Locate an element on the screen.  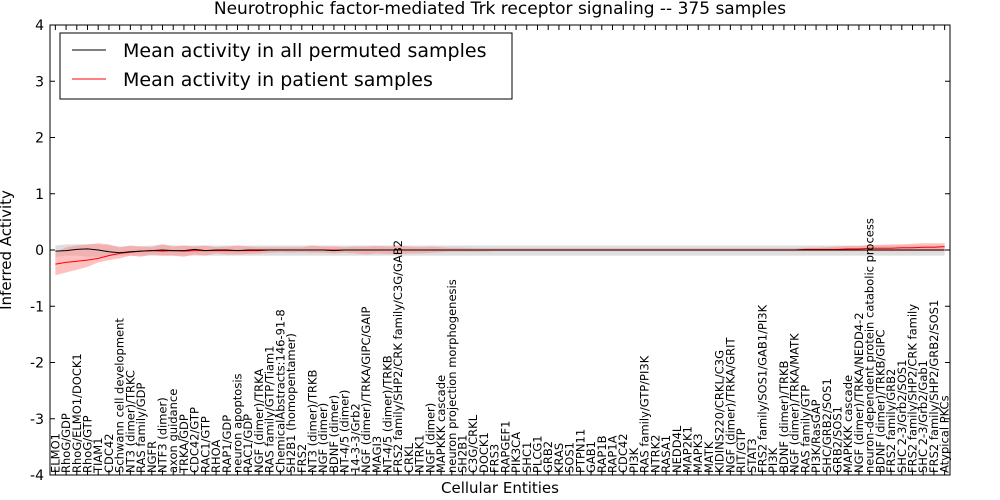
x-tick-label: MATK is located at coordinates (709, 457).